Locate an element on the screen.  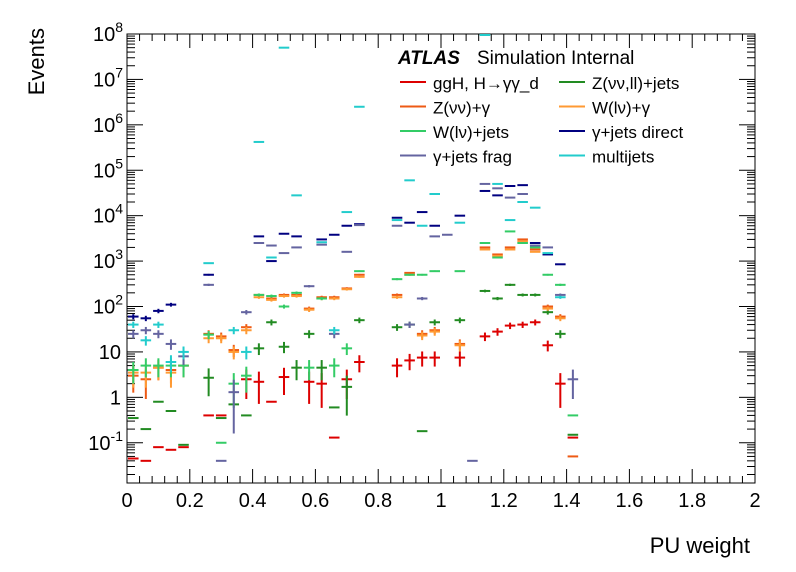
y-tick-label: 10² is located at coordinates (108, 305).